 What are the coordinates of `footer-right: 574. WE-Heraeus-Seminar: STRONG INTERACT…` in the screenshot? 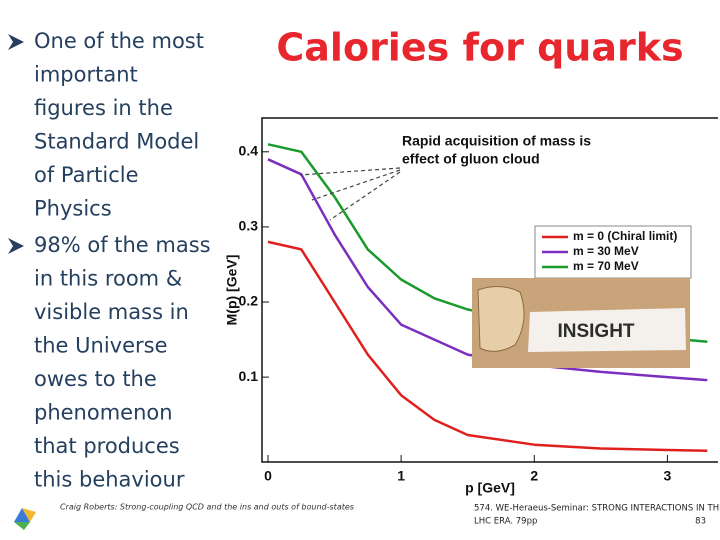 It's located at (597, 509).